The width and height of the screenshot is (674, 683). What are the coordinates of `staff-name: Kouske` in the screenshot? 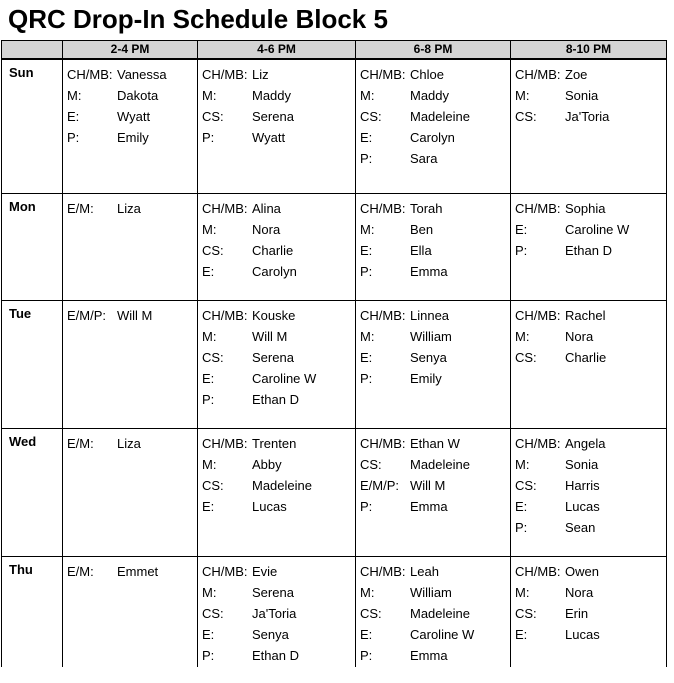 It's located at (274, 315).